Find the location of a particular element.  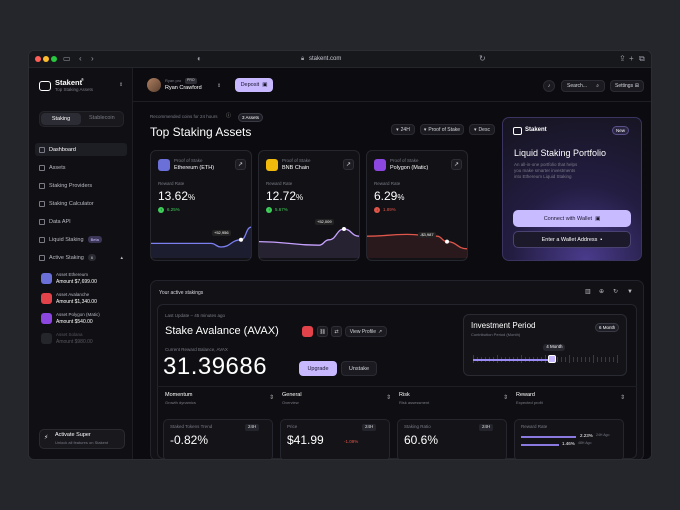

investment-period-sub: Contribution Period (Month) is located at coordinates (496, 334).